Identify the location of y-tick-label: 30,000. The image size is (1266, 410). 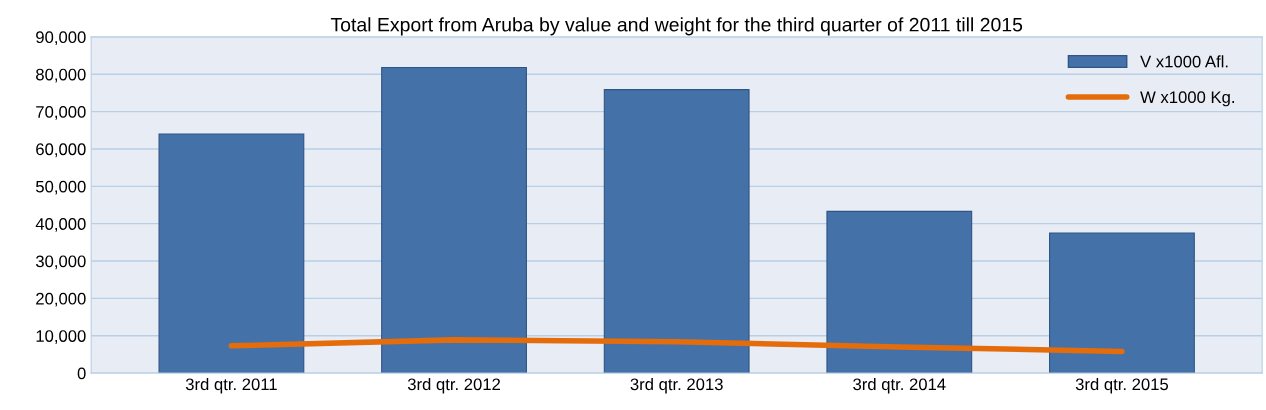
(60, 262).